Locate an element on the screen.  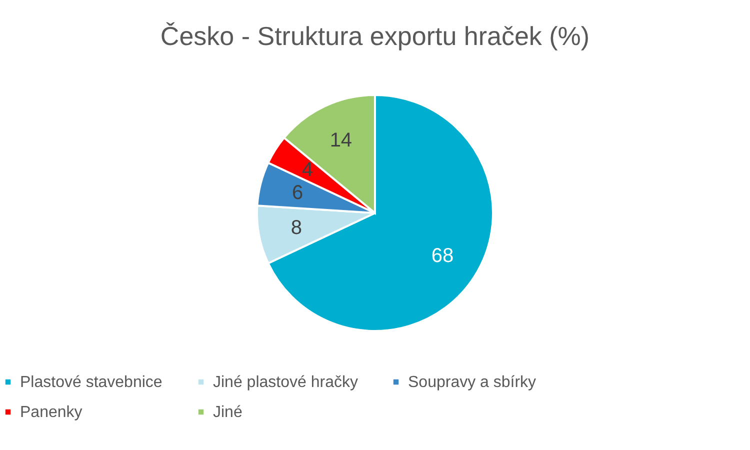
data-label: 14 is located at coordinates (341, 141).